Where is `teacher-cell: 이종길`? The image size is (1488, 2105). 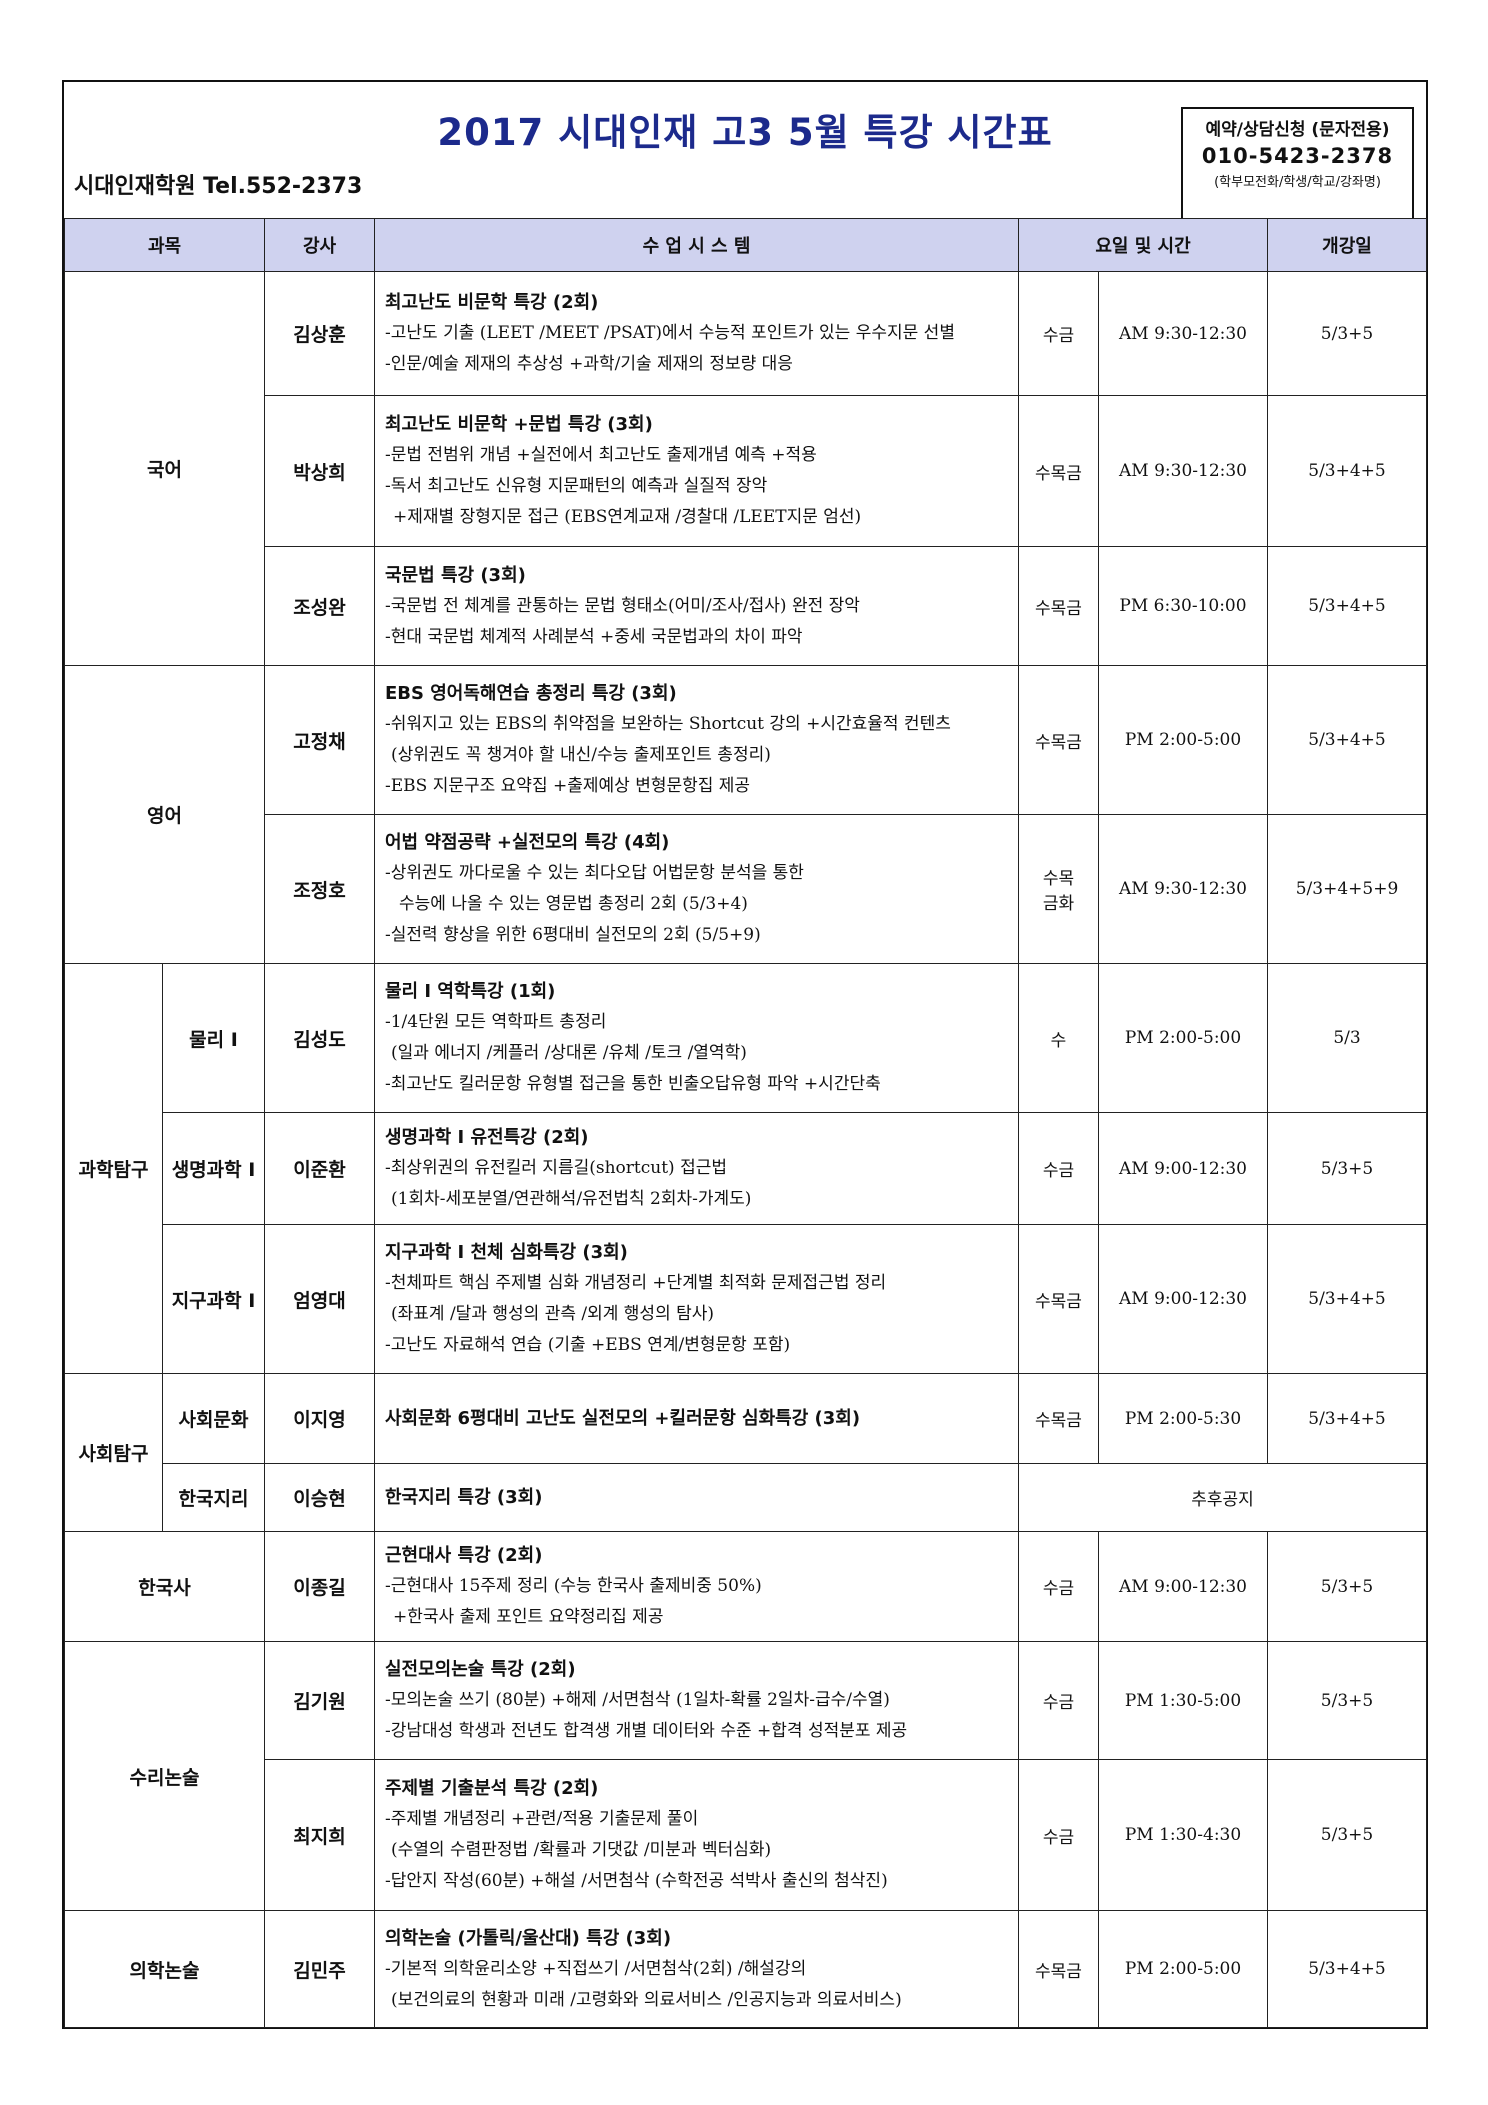
teacher-cell: 이종길 is located at coordinates (319, 1586).